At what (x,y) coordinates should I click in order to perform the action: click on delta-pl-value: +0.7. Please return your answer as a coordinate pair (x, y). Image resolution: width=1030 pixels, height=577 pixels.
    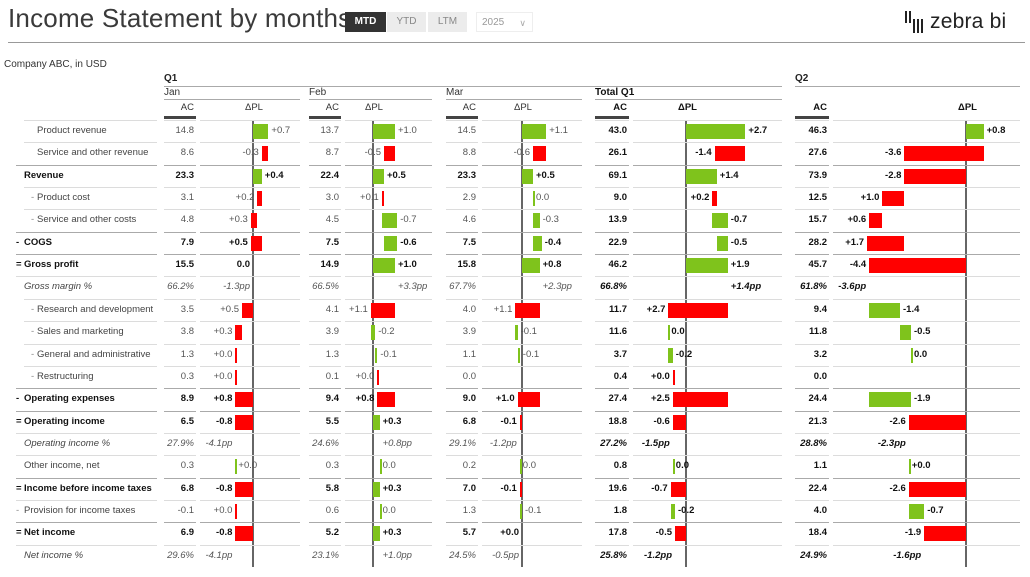
    Looking at the image, I should click on (281, 130).